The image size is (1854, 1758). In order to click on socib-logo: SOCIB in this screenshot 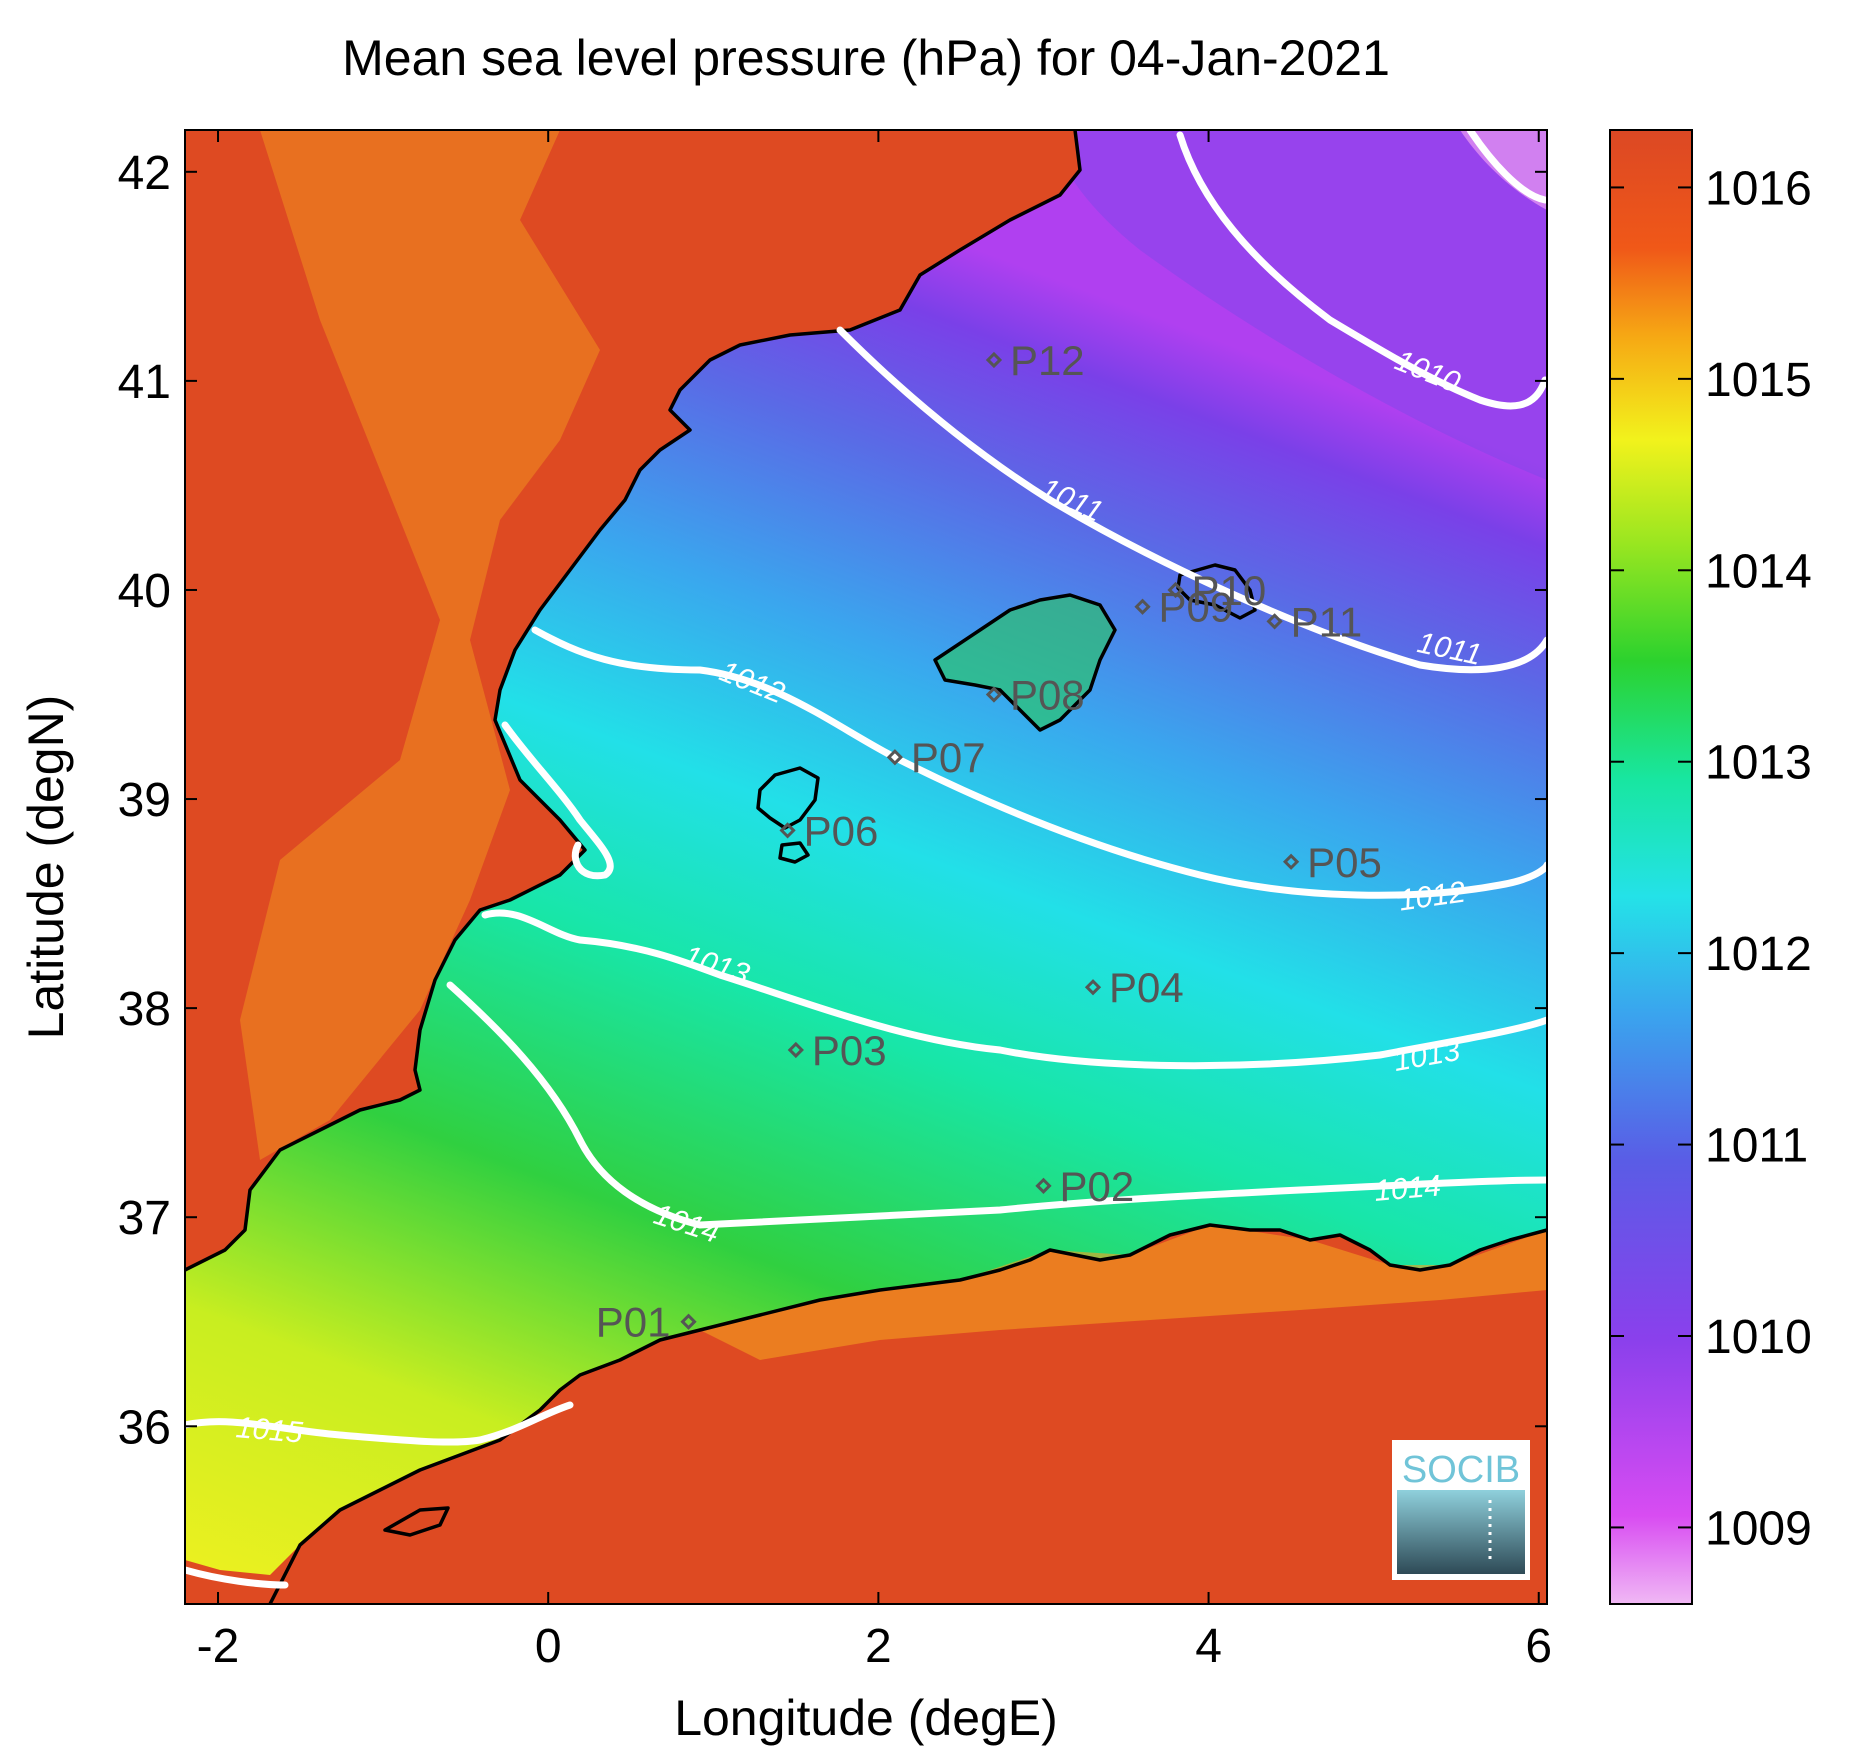, I will do `click(1461, 1510)`.